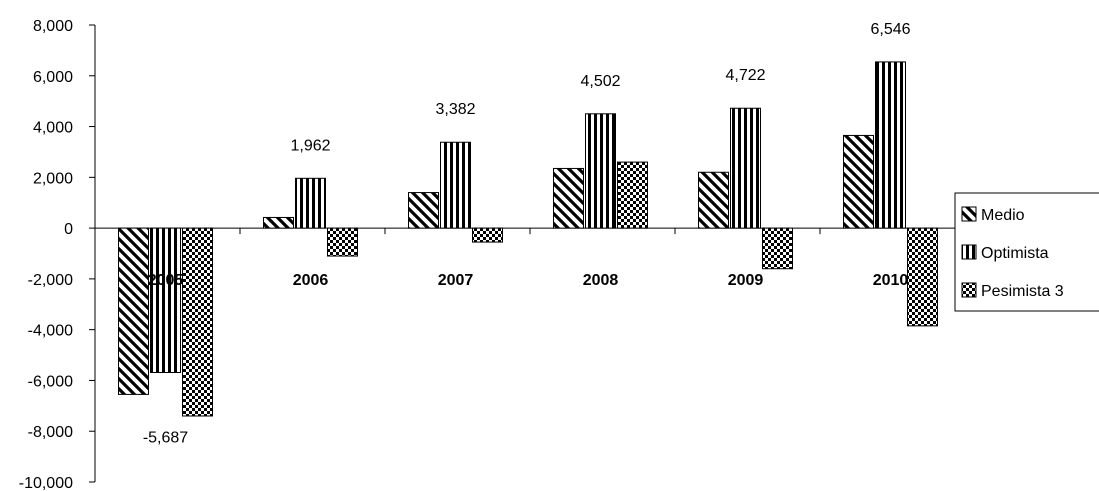  Describe the element at coordinates (456, 280) in the screenshot. I see `x-tick-label: 2007` at that location.